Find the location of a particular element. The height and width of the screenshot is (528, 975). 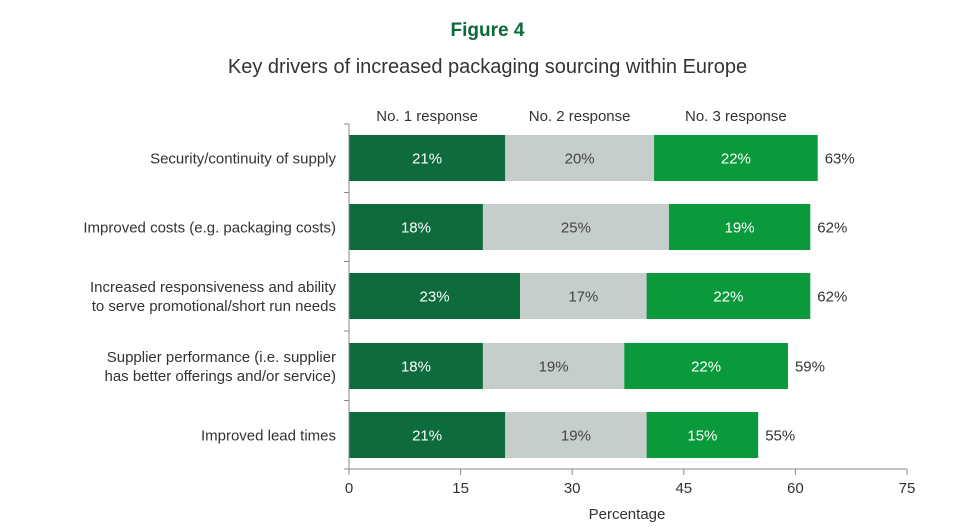

total-label-1: 63% is located at coordinates (840, 159).